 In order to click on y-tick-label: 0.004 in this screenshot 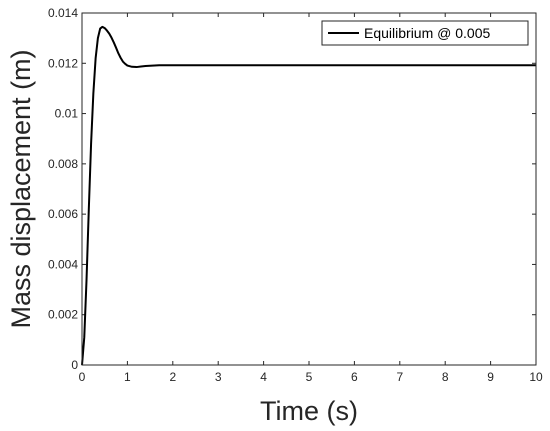, I will do `click(63, 264)`.